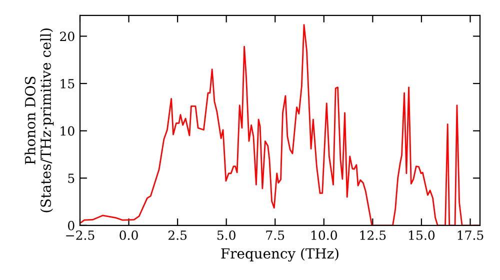 The height and width of the screenshot is (280, 500). I want to click on y-tick-label: 20, so click(67, 37).